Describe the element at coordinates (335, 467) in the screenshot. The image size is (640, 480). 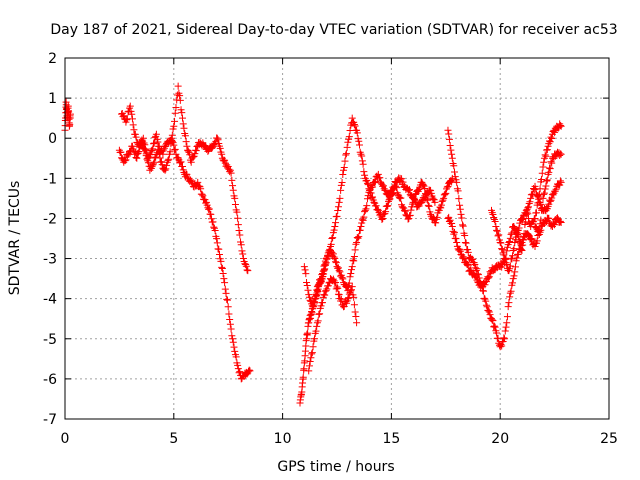
I see `x-axis-label: GPS time / hours` at that location.